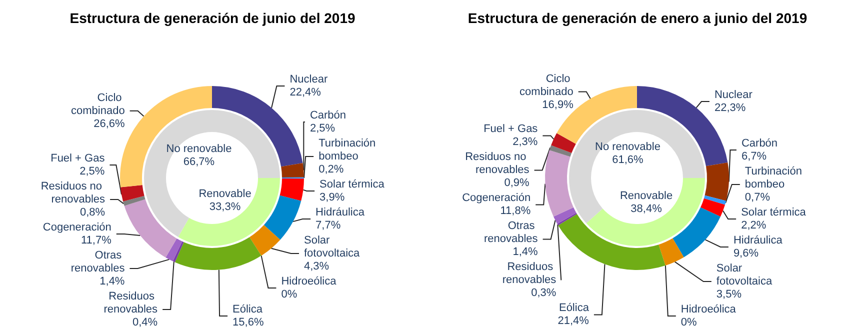 The height and width of the screenshot is (330, 850). What do you see at coordinates (331, 170) in the screenshot?
I see `data-label: 0,2%` at bounding box center [331, 170].